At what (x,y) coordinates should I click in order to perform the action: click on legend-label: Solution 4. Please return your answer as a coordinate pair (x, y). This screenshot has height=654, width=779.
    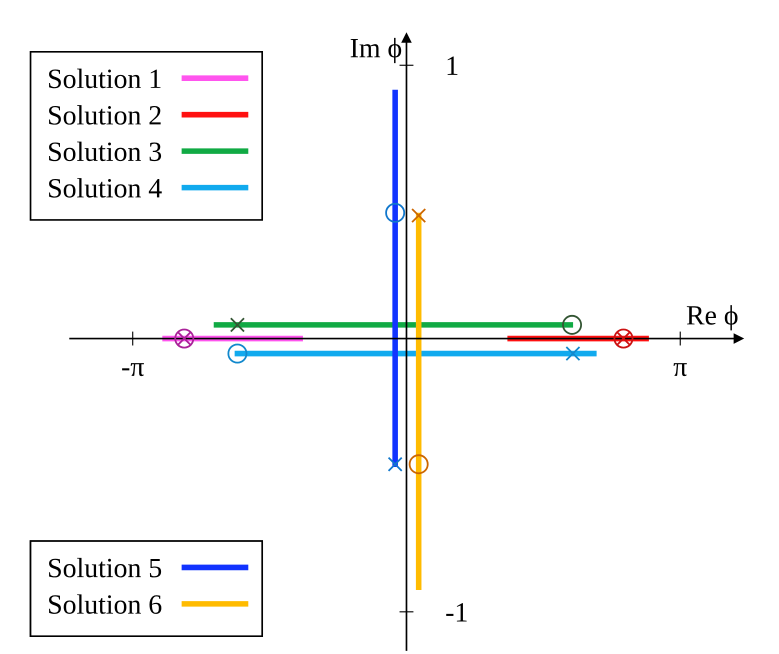
    Looking at the image, I should click on (105, 188).